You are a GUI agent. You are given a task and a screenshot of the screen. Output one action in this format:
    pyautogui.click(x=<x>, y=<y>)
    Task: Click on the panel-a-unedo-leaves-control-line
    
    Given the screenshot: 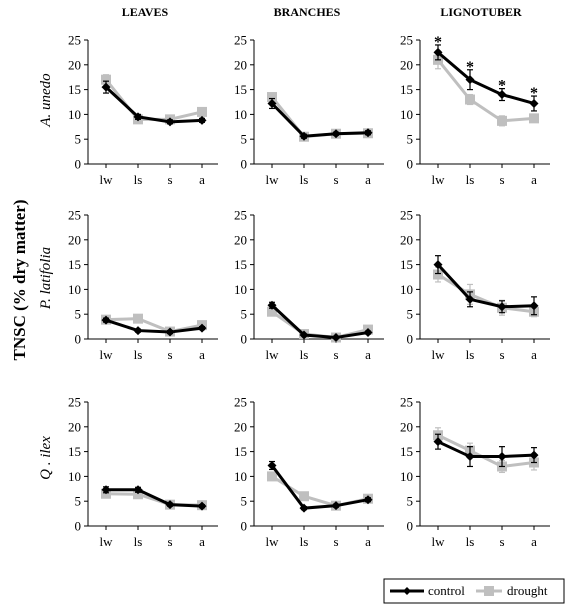 What is the action you would take?
    pyautogui.click(x=153, y=105)
    